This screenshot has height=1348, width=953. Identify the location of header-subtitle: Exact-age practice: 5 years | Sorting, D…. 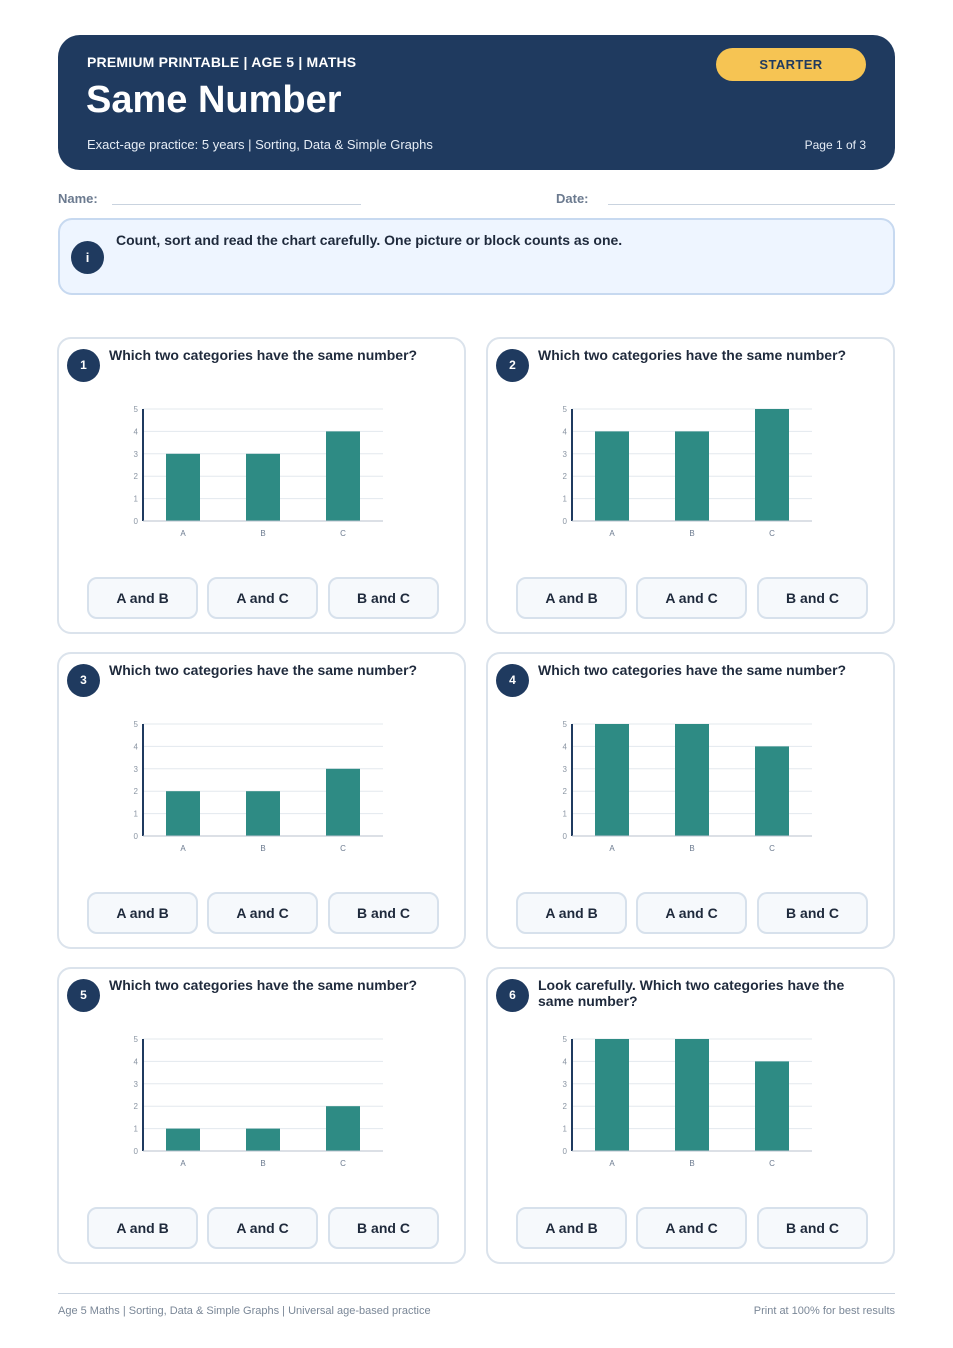
(260, 144).